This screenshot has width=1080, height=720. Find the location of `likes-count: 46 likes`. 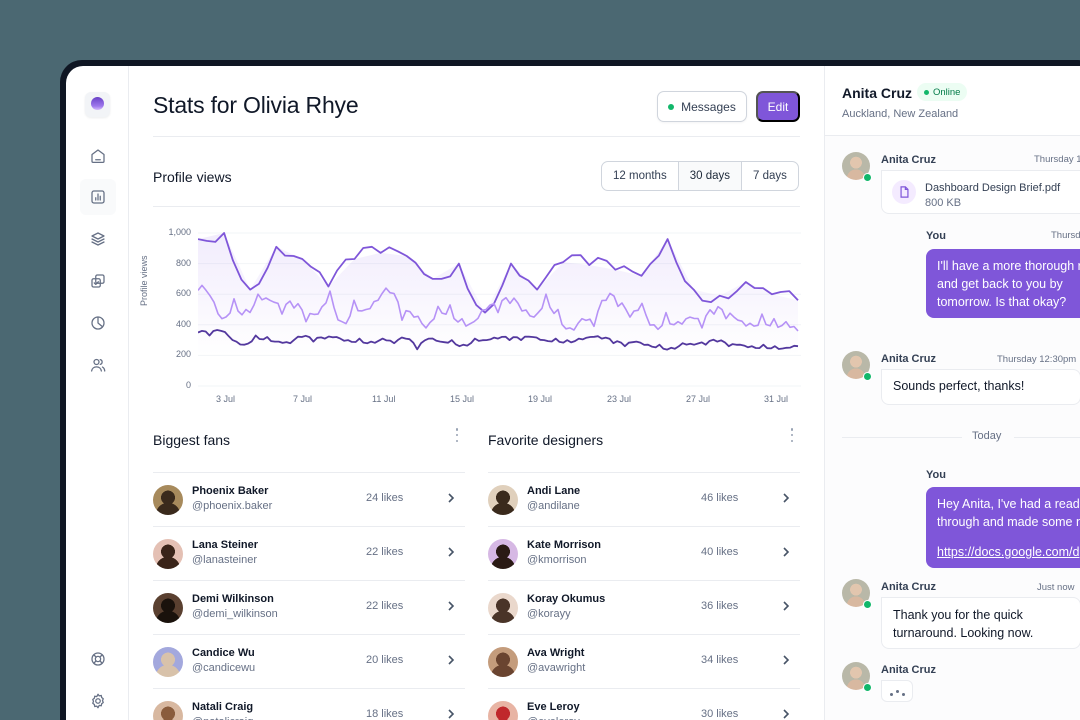

likes-count: 46 likes is located at coordinates (720, 498).